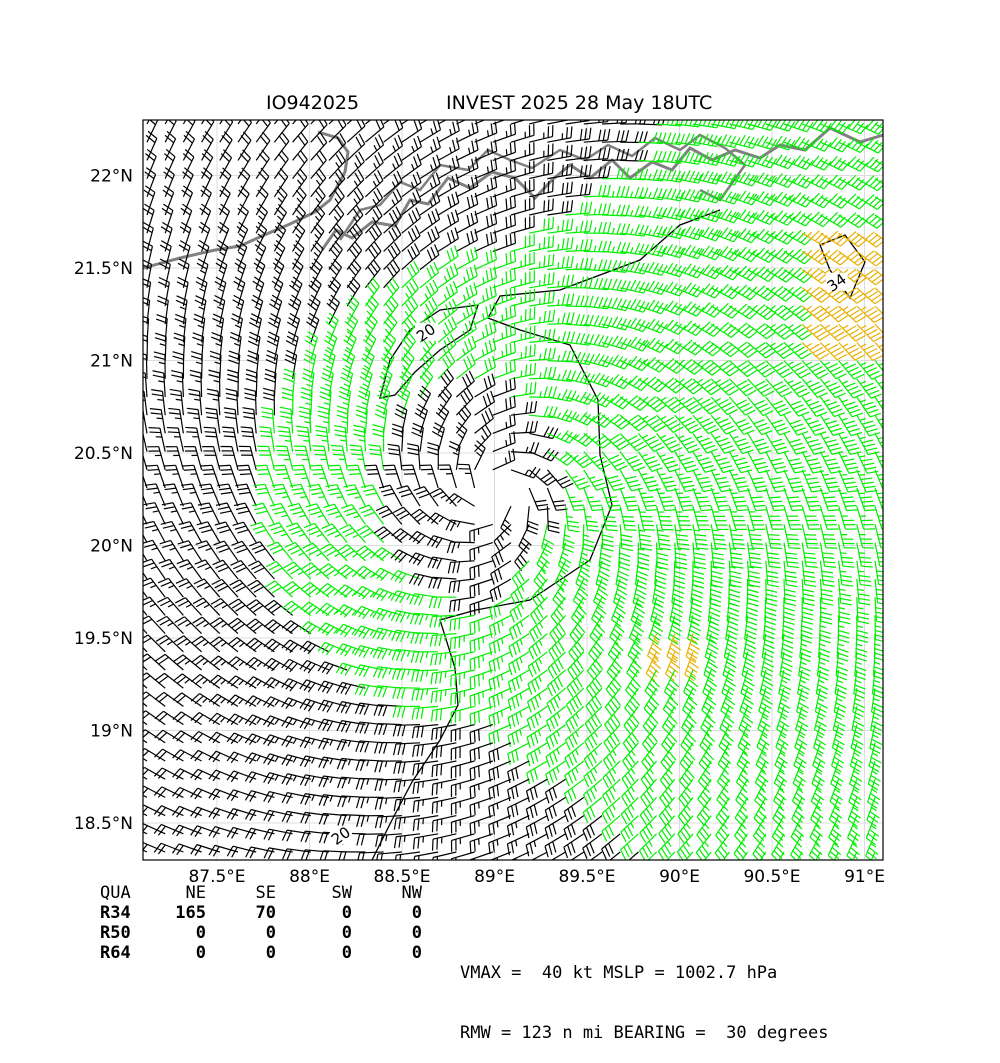 The image size is (1000, 1063). Describe the element at coordinates (176, 953) in the screenshot. I see `cell-ne: 0` at that location.